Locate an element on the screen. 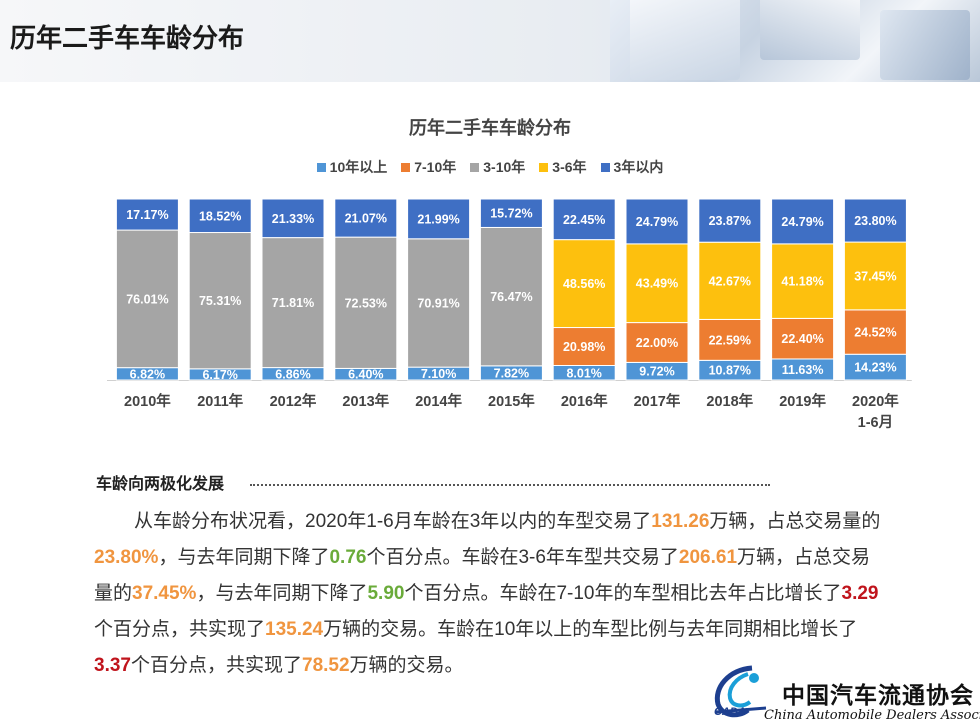 The height and width of the screenshot is (728, 980). data-label: 18.52% is located at coordinates (220, 216).